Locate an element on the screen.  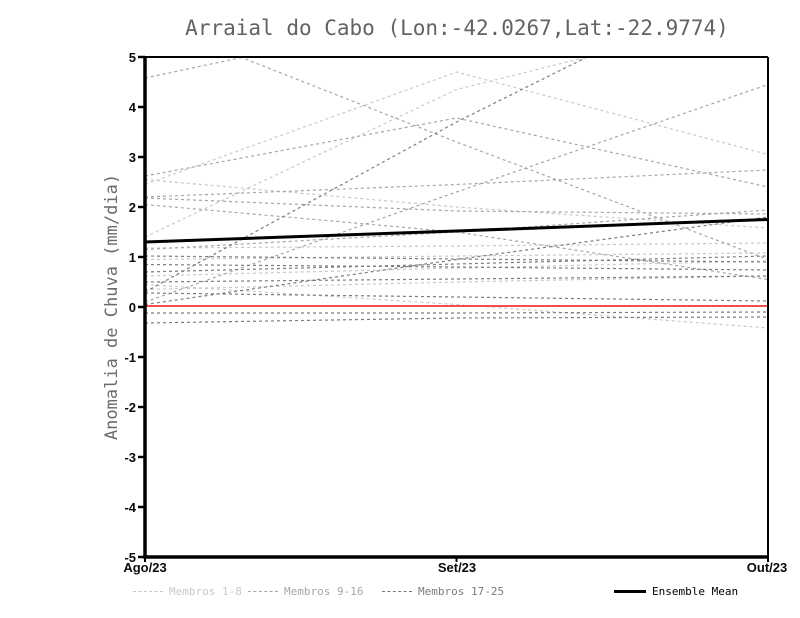
ensemble-mean-line is located at coordinates (456, 231).